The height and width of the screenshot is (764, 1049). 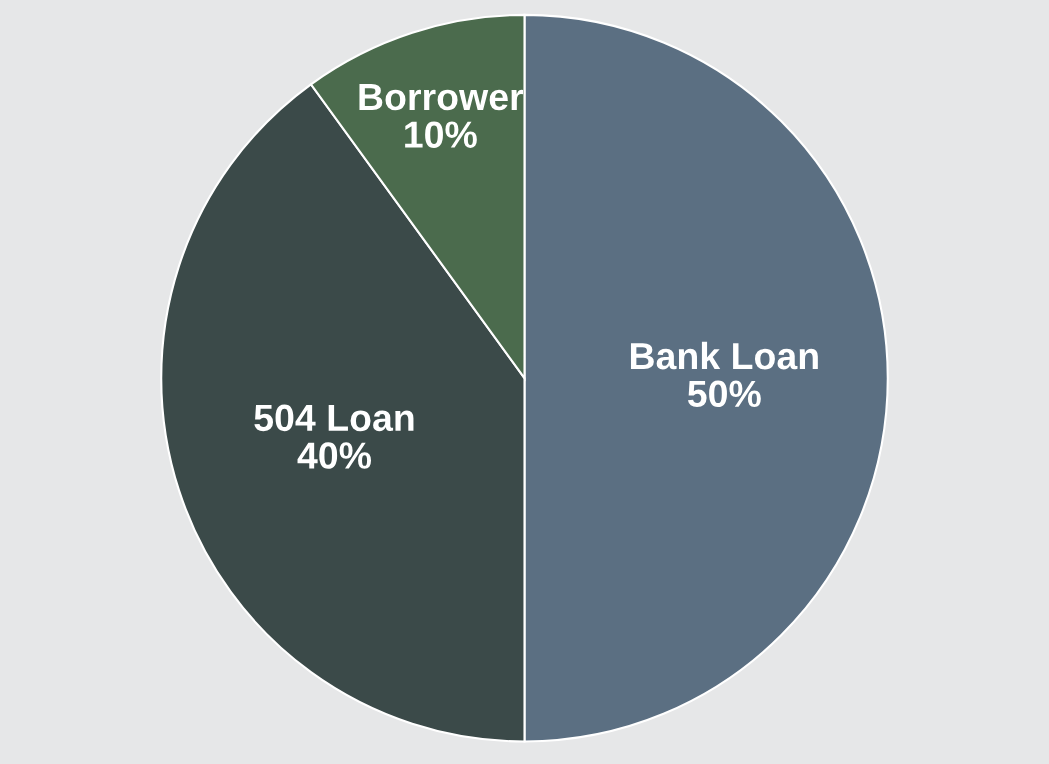 I want to click on slice-label: Bank Loan, so click(x=724, y=355).